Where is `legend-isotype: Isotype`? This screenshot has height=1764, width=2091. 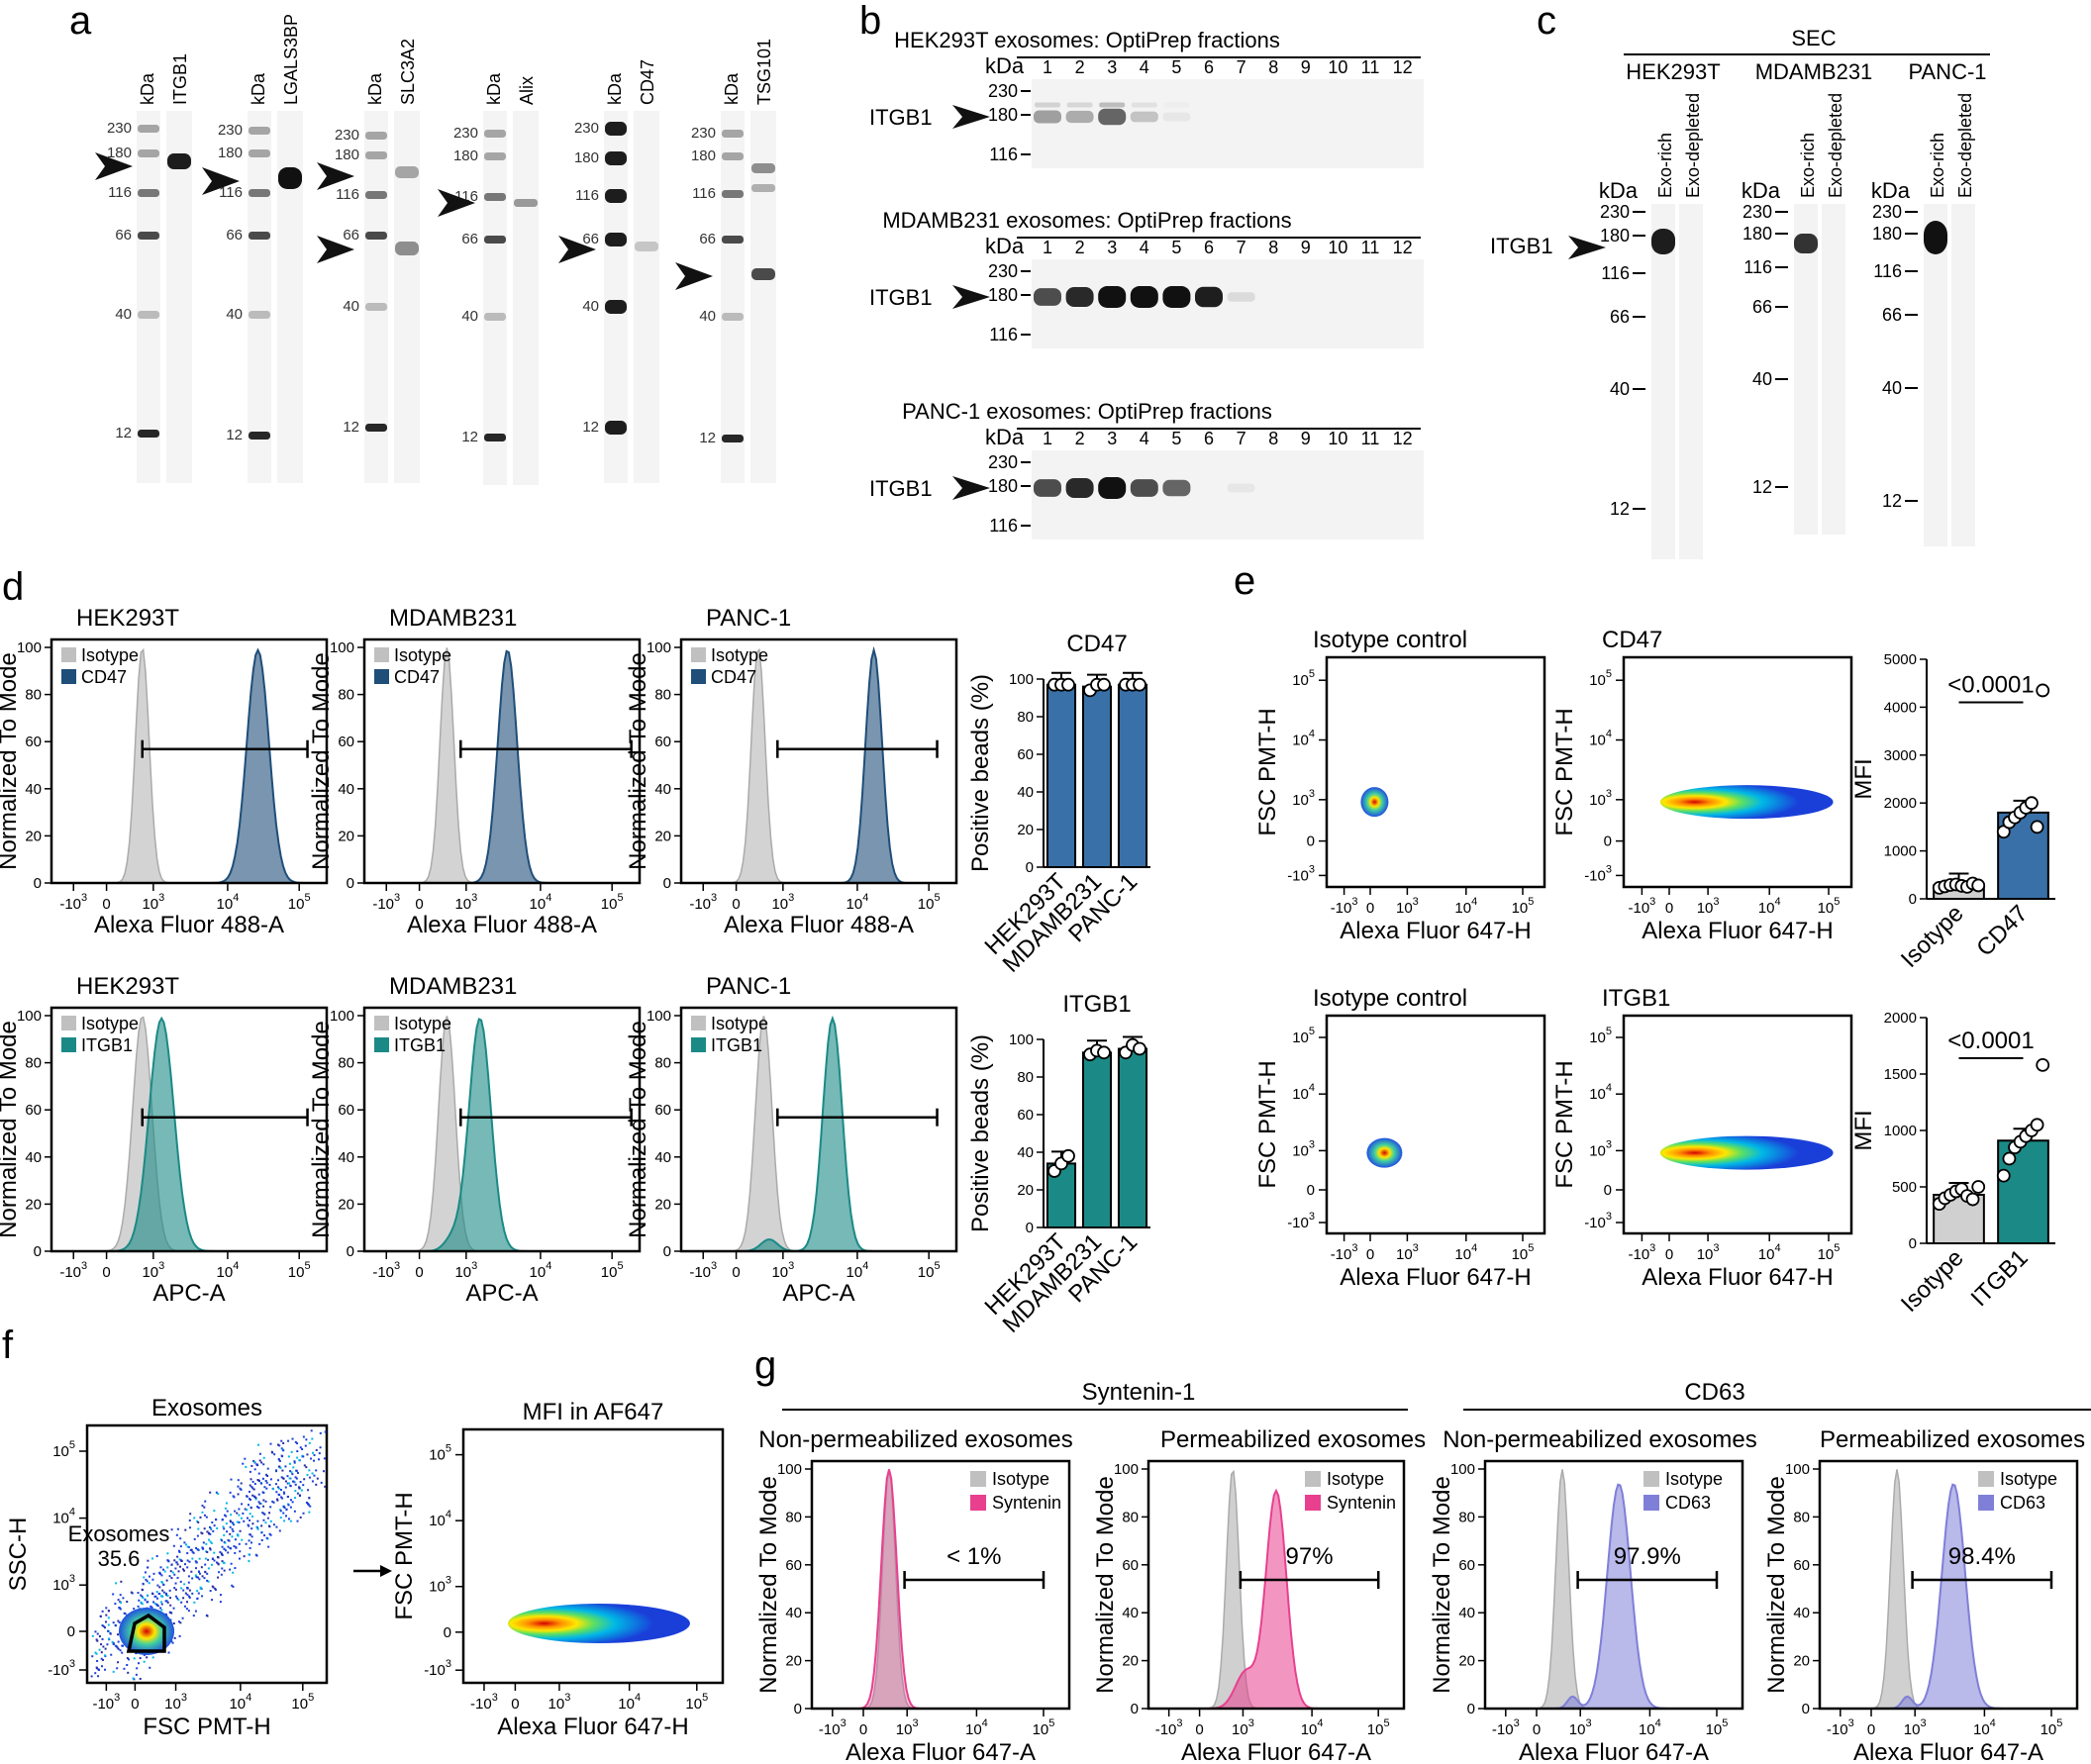
legend-isotype: Isotype is located at coordinates (739, 1023).